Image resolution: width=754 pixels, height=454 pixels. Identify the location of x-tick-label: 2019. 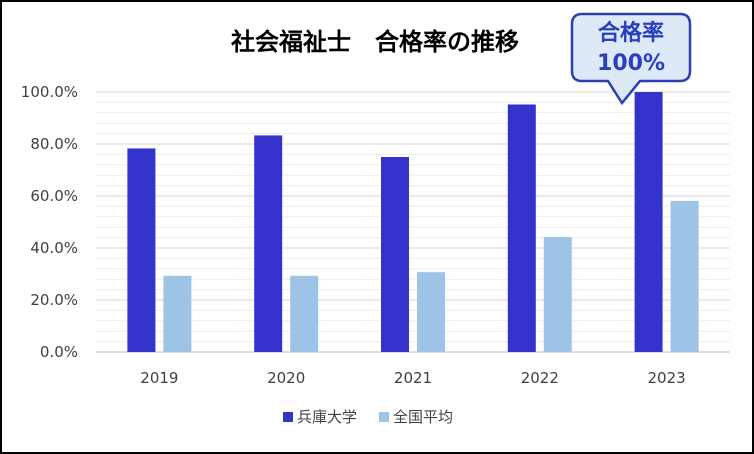
(159, 378).